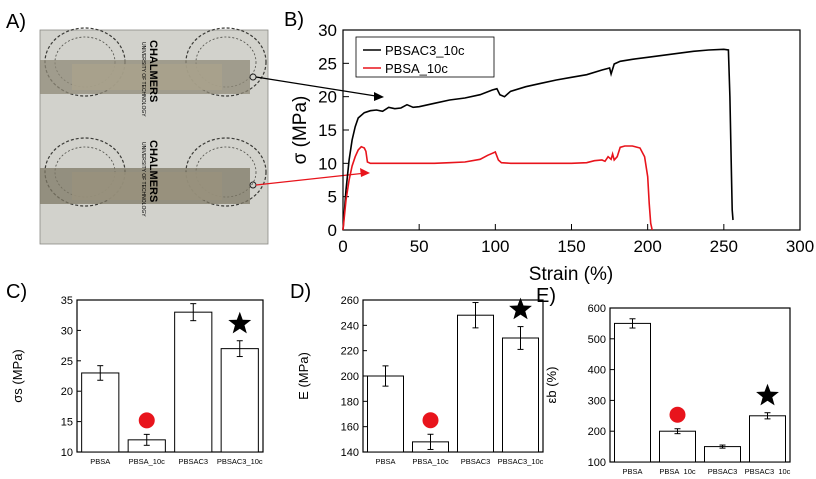 Image resolution: width=816 pixels, height=479 pixels. I want to click on y-tick-label: 260, so click(350, 301).